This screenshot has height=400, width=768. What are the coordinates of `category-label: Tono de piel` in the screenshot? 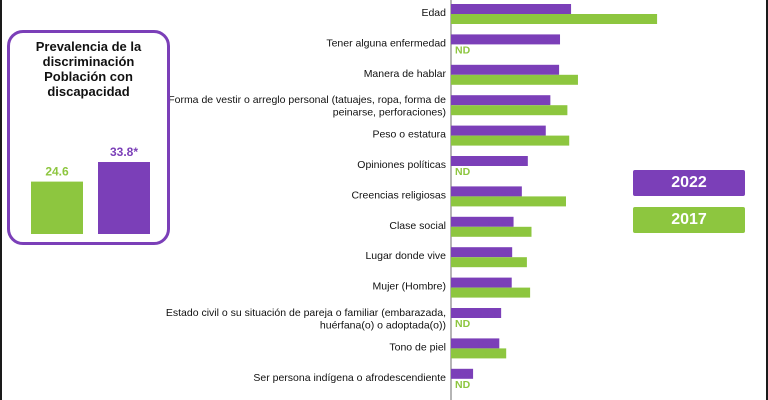 It's located at (417, 347).